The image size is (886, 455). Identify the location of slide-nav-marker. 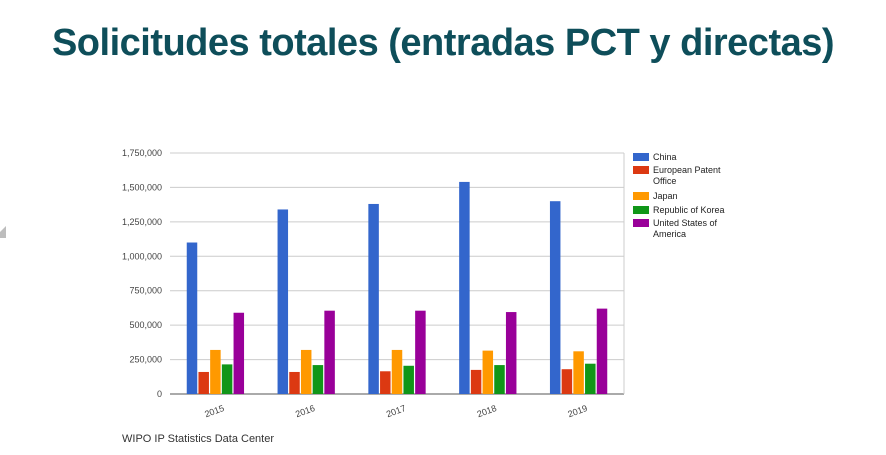
(3, 232).